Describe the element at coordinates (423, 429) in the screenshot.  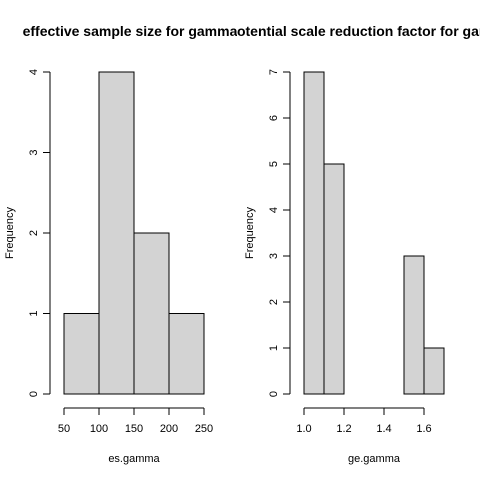
I see `x-tick-label: 1.6` at that location.